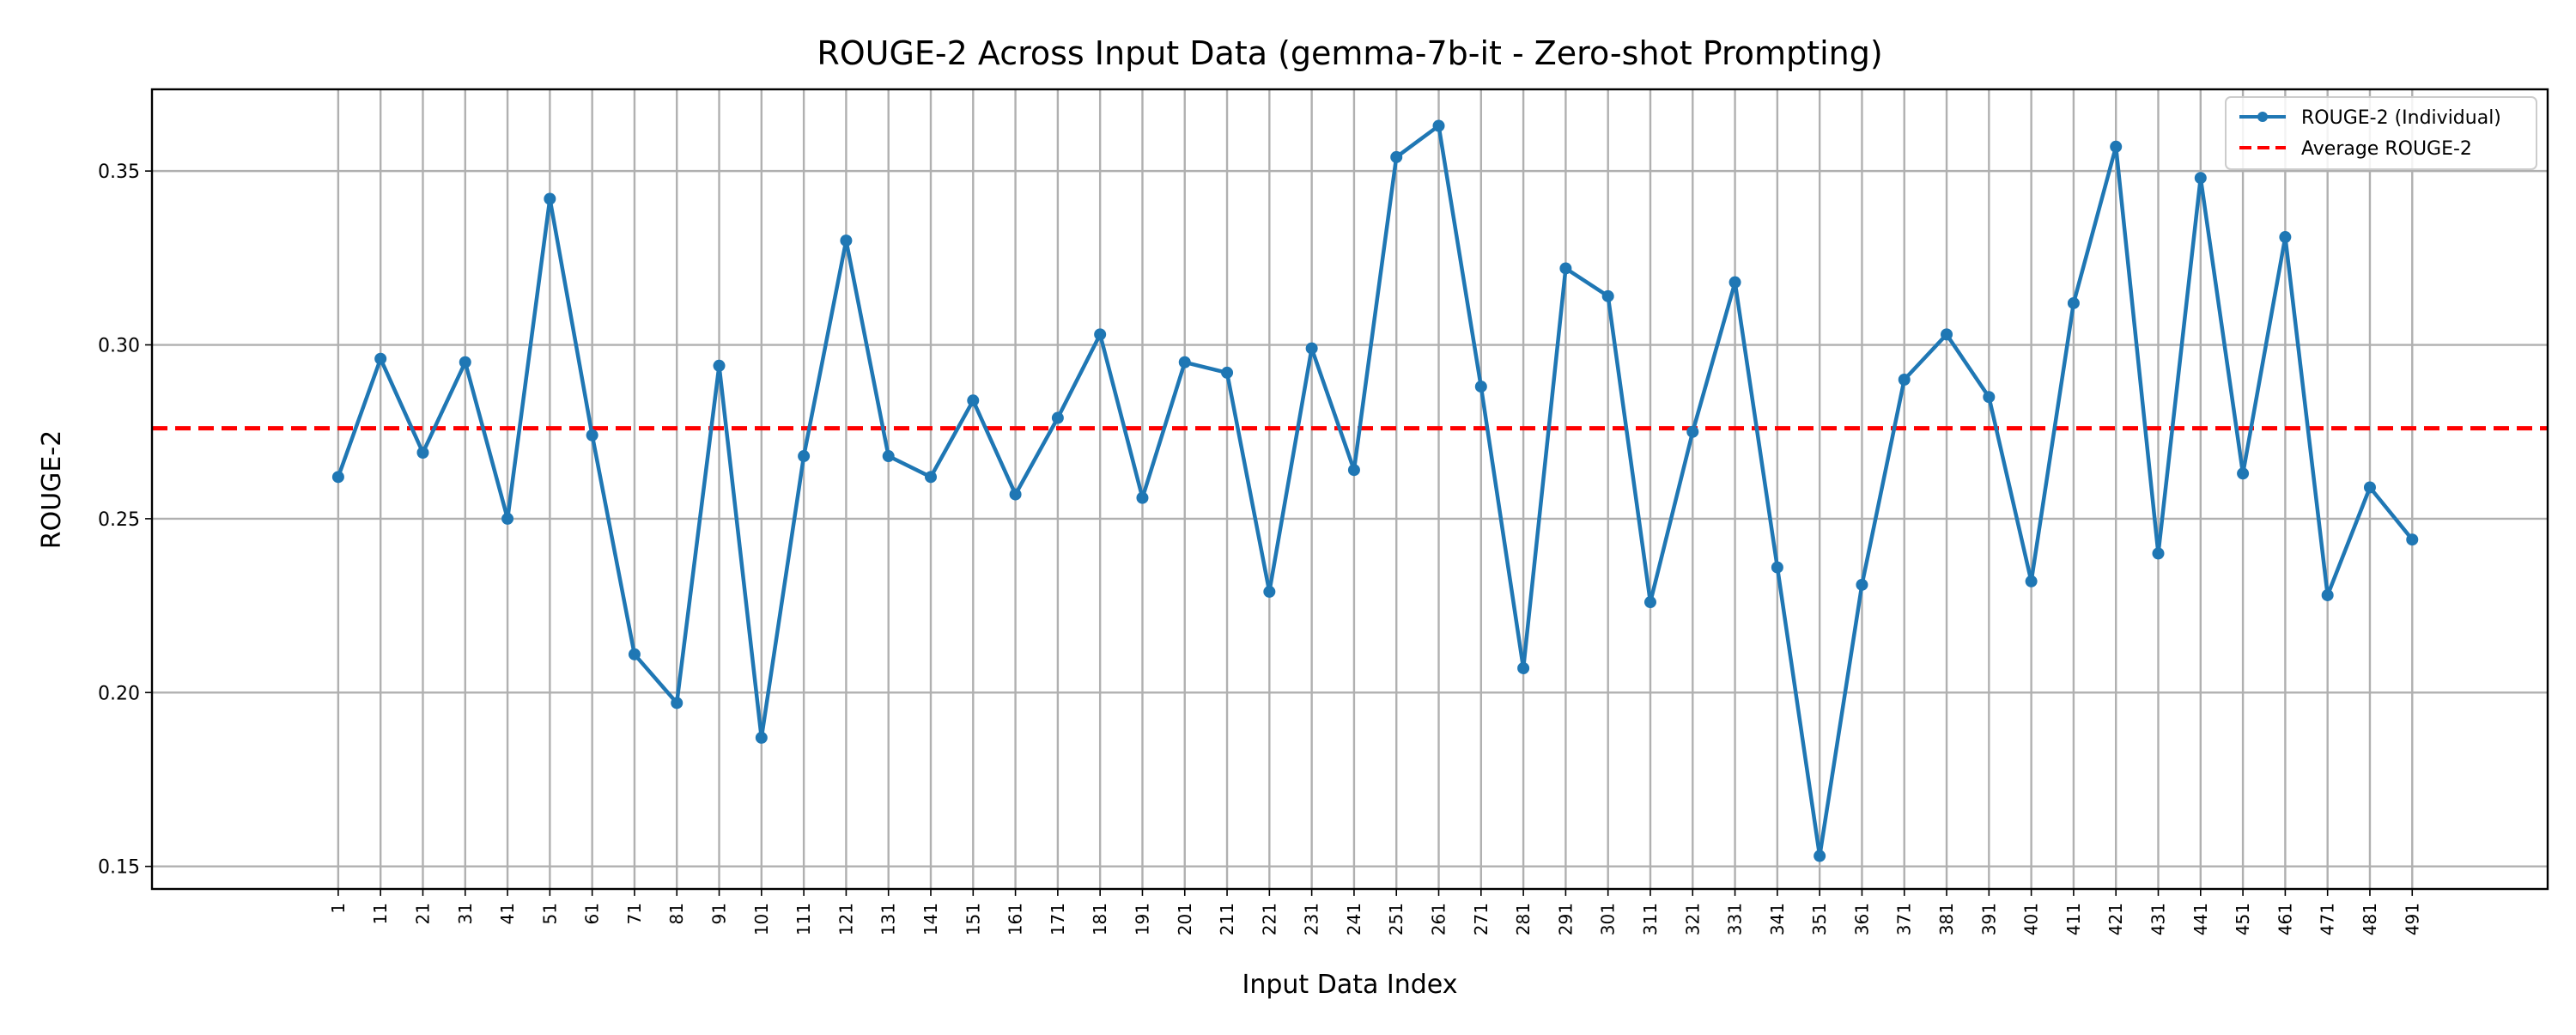 The height and width of the screenshot is (1035, 2576). Describe the element at coordinates (1142, 919) in the screenshot. I see `x-tick-label: 191` at that location.